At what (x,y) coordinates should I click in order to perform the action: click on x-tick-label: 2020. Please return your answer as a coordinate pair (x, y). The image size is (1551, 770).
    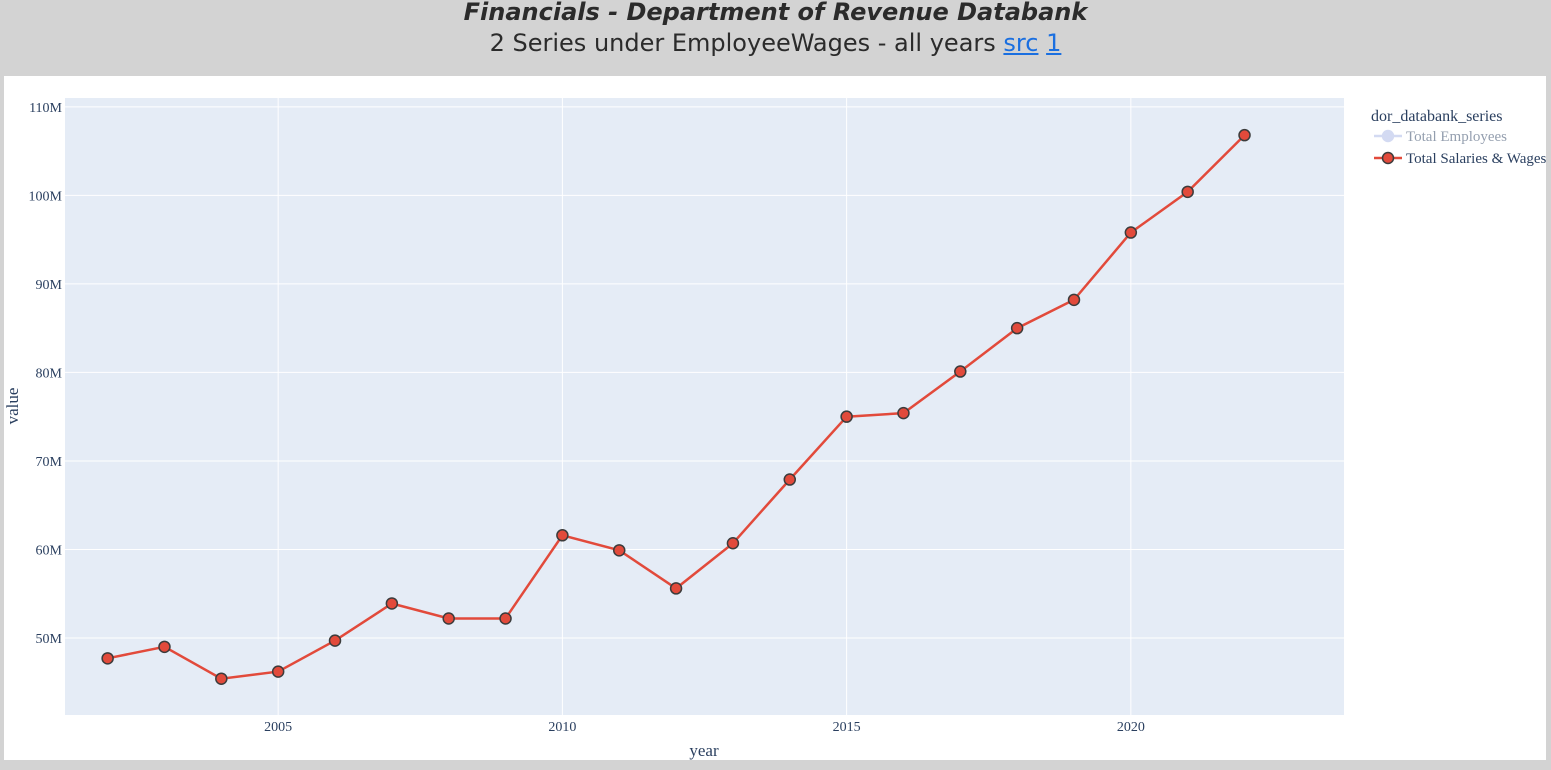
    Looking at the image, I should click on (1131, 727).